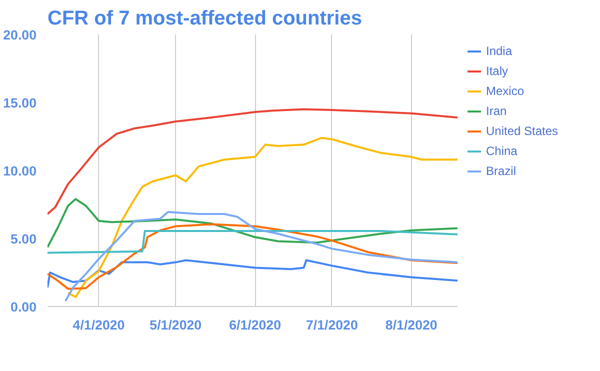  I want to click on legend-label: India, so click(499, 51).